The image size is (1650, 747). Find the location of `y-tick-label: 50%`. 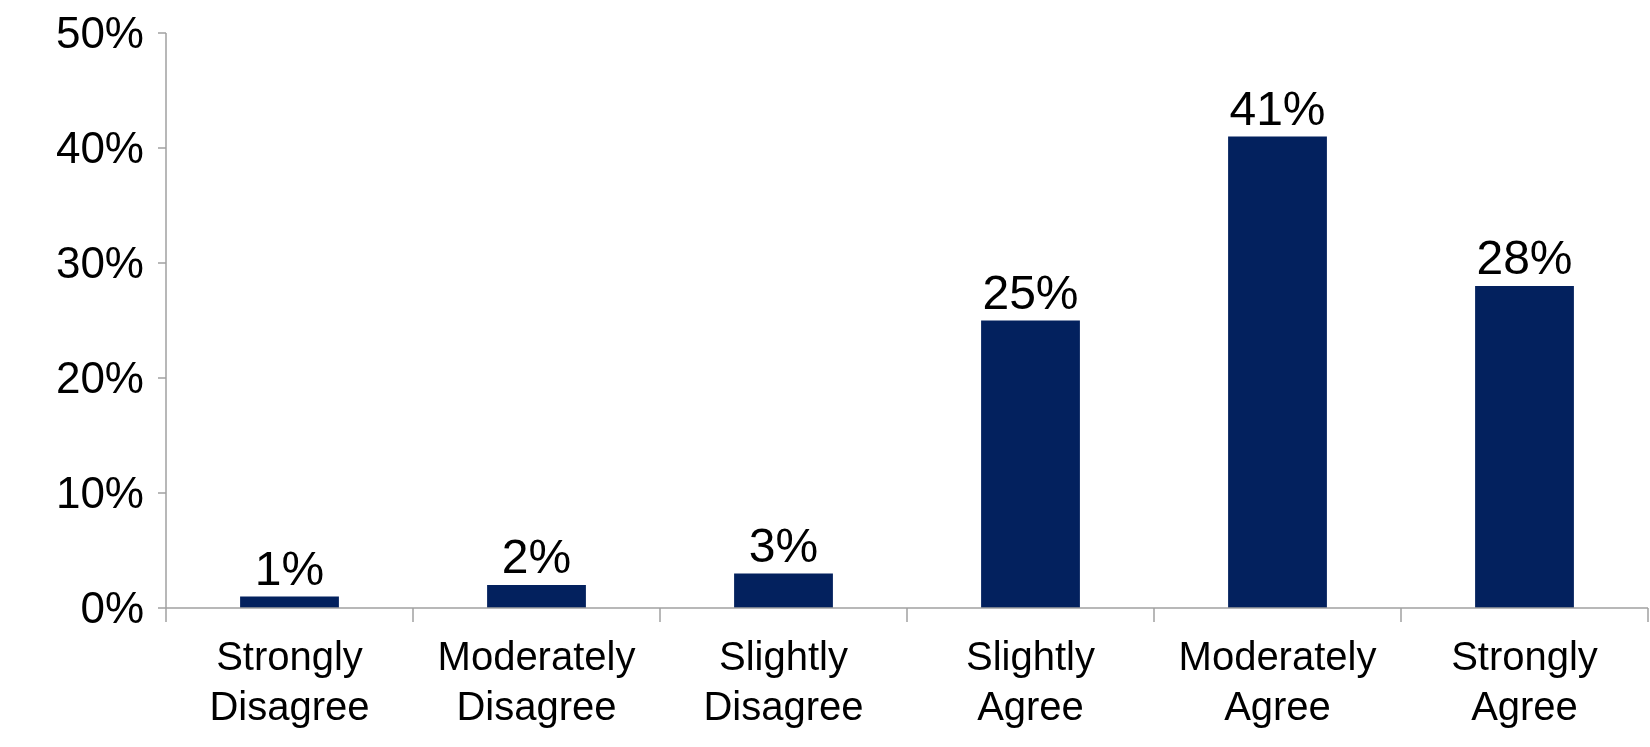

y-tick-label: 50% is located at coordinates (99, 33).